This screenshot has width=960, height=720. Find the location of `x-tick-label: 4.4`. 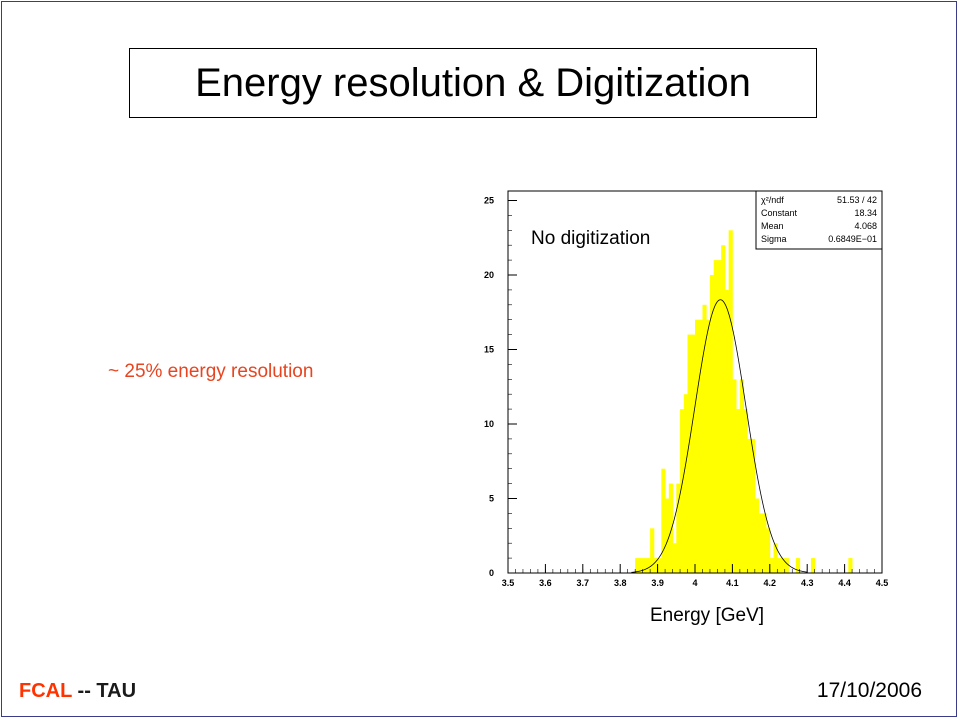

x-tick-label: 4.4 is located at coordinates (844, 583).